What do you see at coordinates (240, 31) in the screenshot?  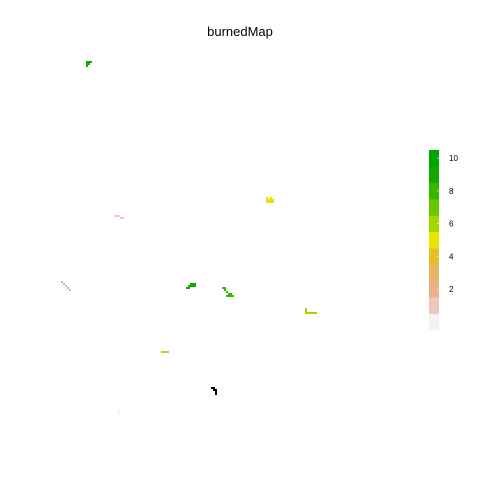 I see `chart-title: burnedMap` at bounding box center [240, 31].